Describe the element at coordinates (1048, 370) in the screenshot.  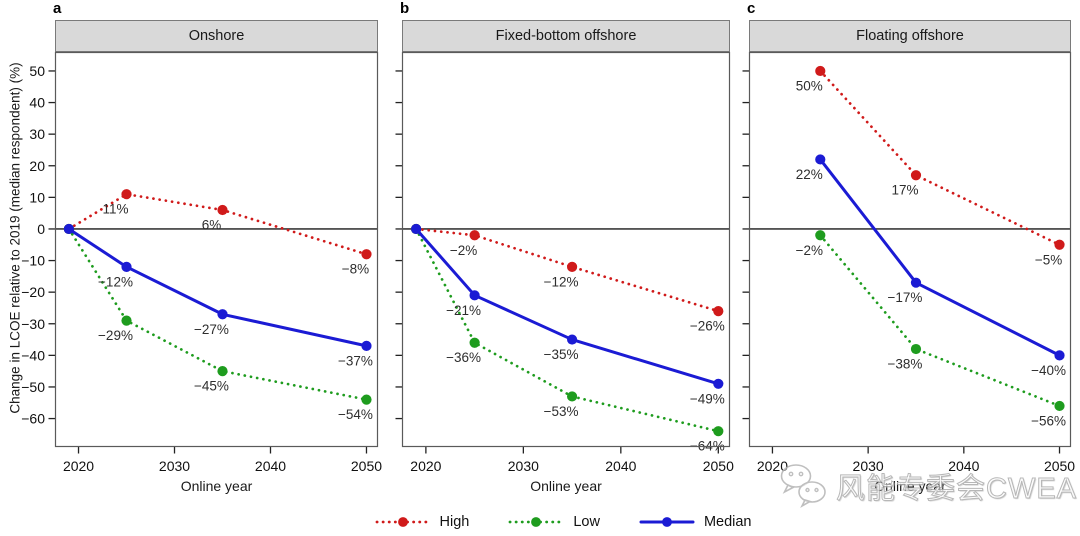
I see `point-label: −40%` at that location.